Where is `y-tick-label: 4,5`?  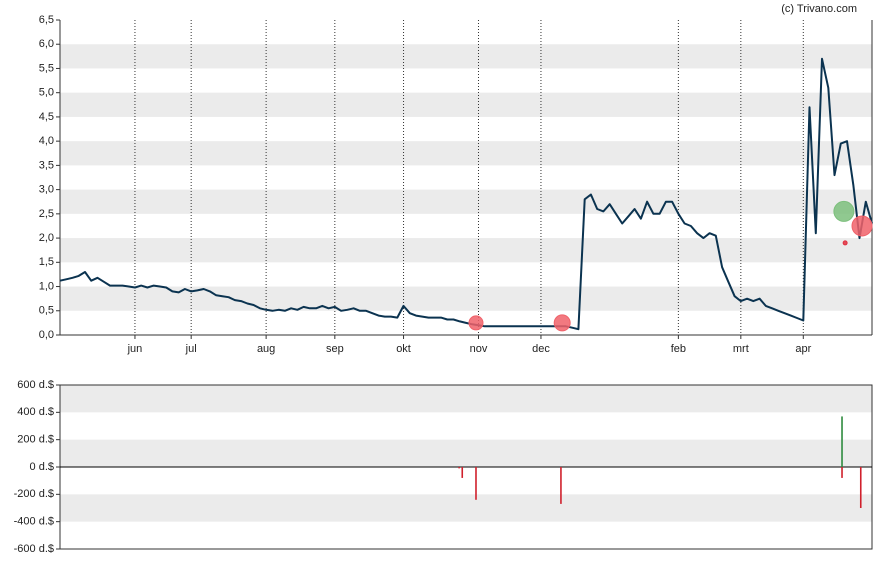 y-tick-label: 4,5 is located at coordinates (46, 117).